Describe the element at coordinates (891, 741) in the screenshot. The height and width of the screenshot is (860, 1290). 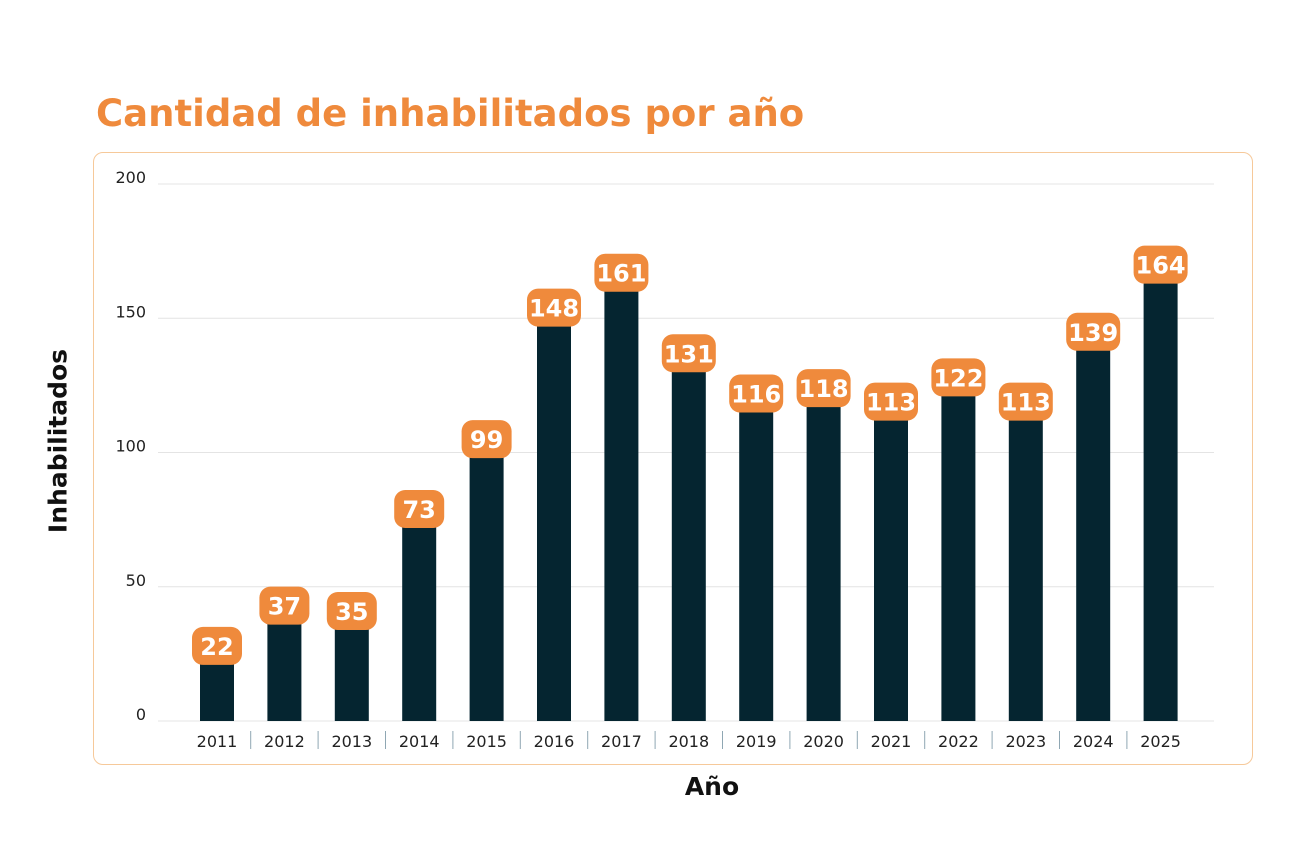
I see `x-tick-label: 2021` at that location.